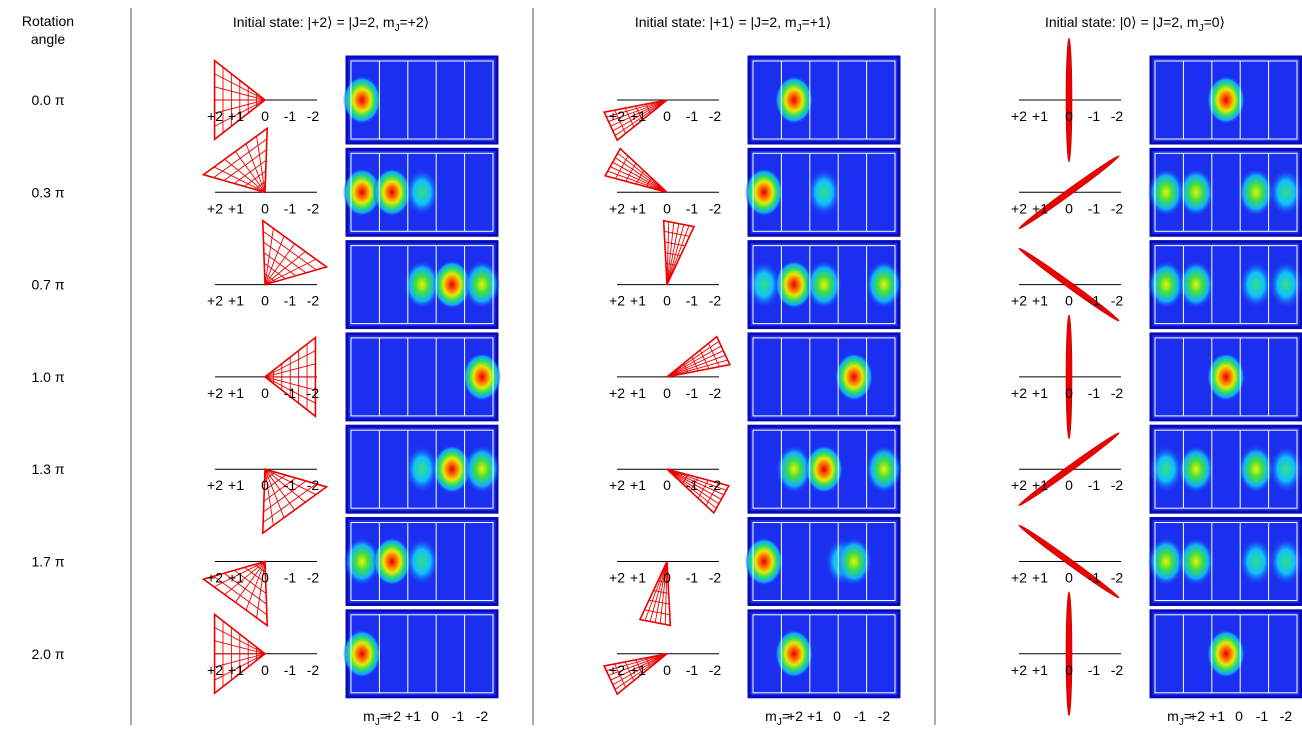 Image resolution: width=1302 pixels, height=731 pixels. What do you see at coordinates (733, 24) in the screenshot?
I see `column-title: Initial state: |+1⟩ = |J=2, mJ=+1⟩` at bounding box center [733, 24].